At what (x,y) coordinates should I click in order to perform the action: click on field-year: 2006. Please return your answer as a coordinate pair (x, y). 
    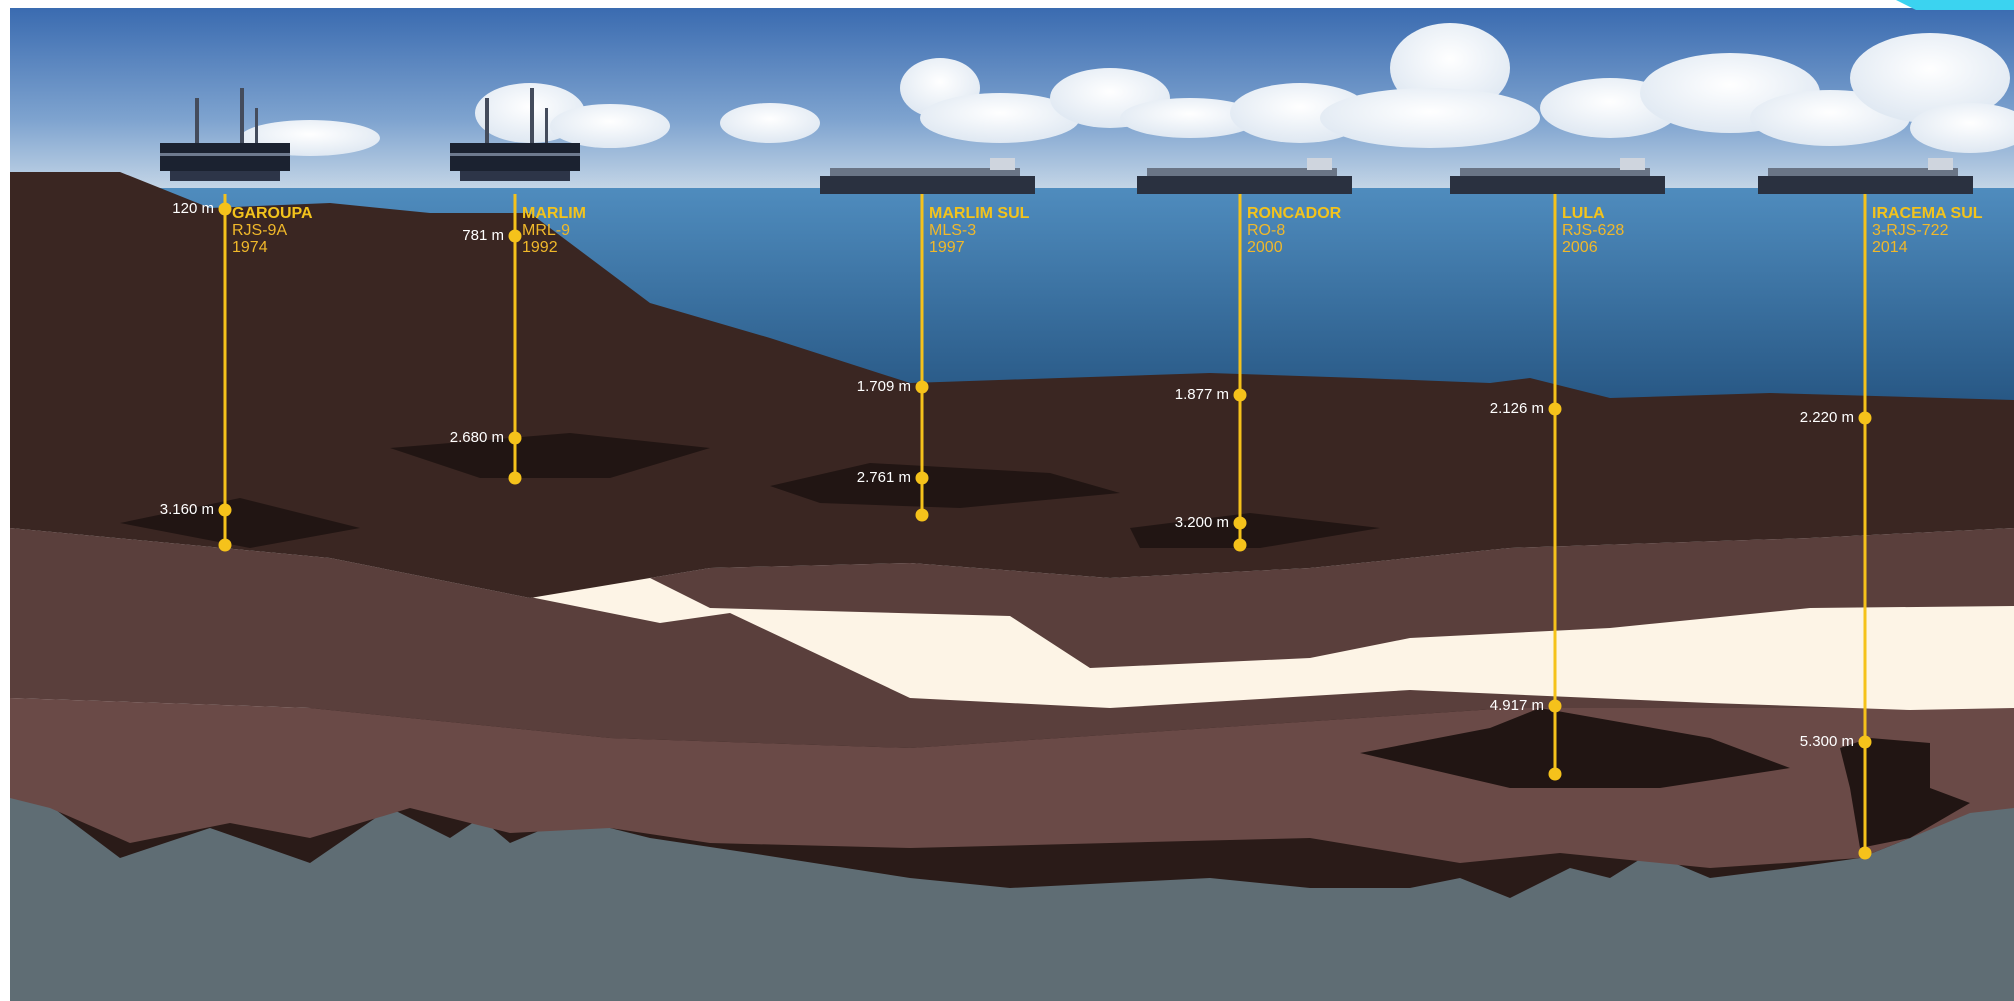
    Looking at the image, I should click on (1580, 247).